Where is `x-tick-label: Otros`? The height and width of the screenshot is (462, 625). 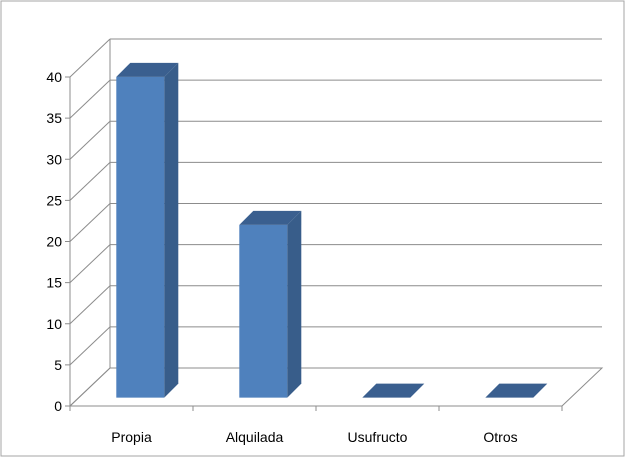
x-tick-label: Otros is located at coordinates (500, 437).